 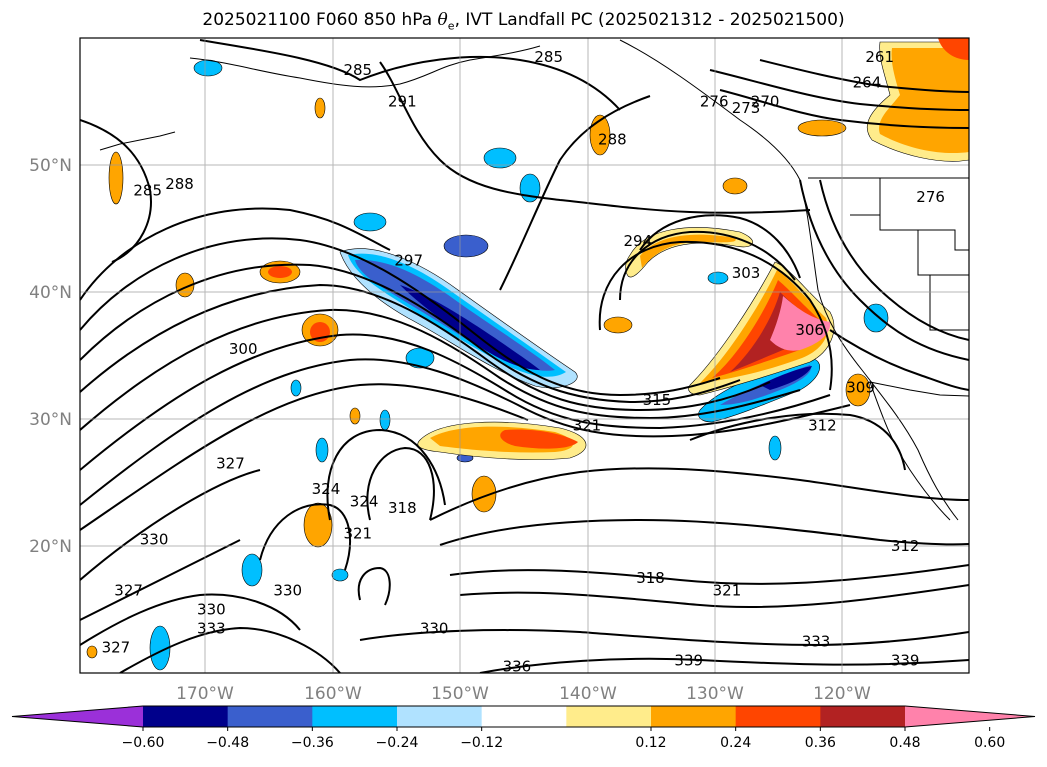 What do you see at coordinates (904, 743) in the screenshot?
I see `colorbar-tick-label: 0.48` at bounding box center [904, 743].